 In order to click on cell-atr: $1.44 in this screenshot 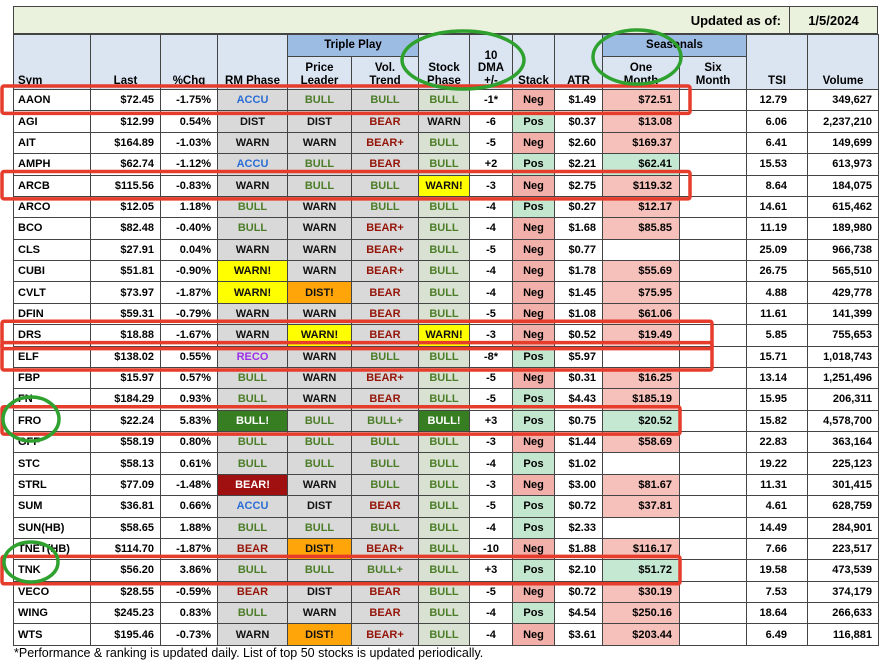, I will do `click(578, 442)`.